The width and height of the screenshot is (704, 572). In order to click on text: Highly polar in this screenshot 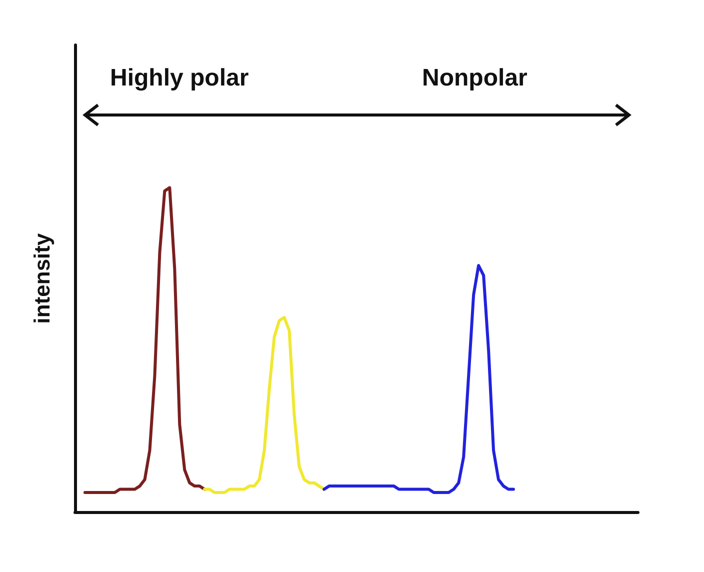, I will do `click(179, 78)`.